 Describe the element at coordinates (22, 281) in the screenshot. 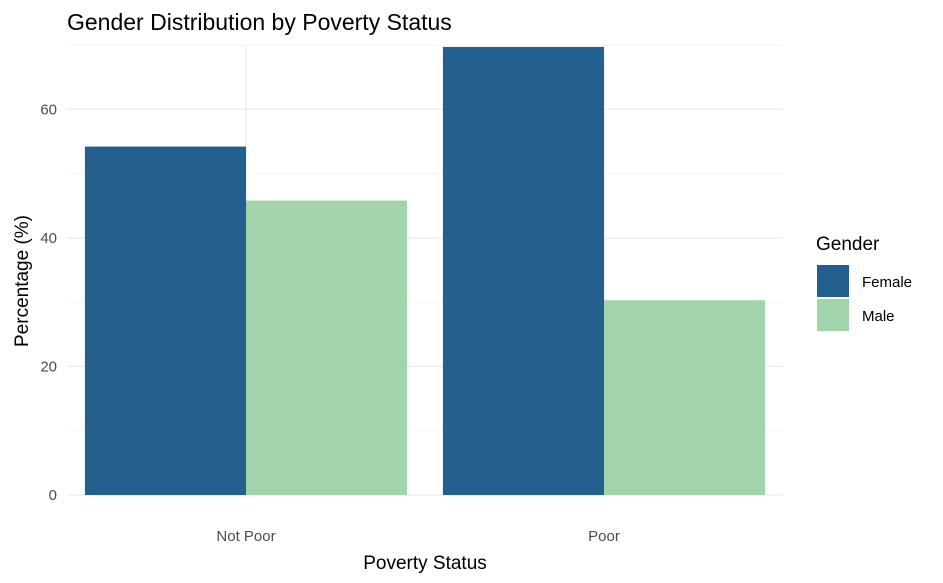

I see `y-axis-title: Percentage (%)` at that location.